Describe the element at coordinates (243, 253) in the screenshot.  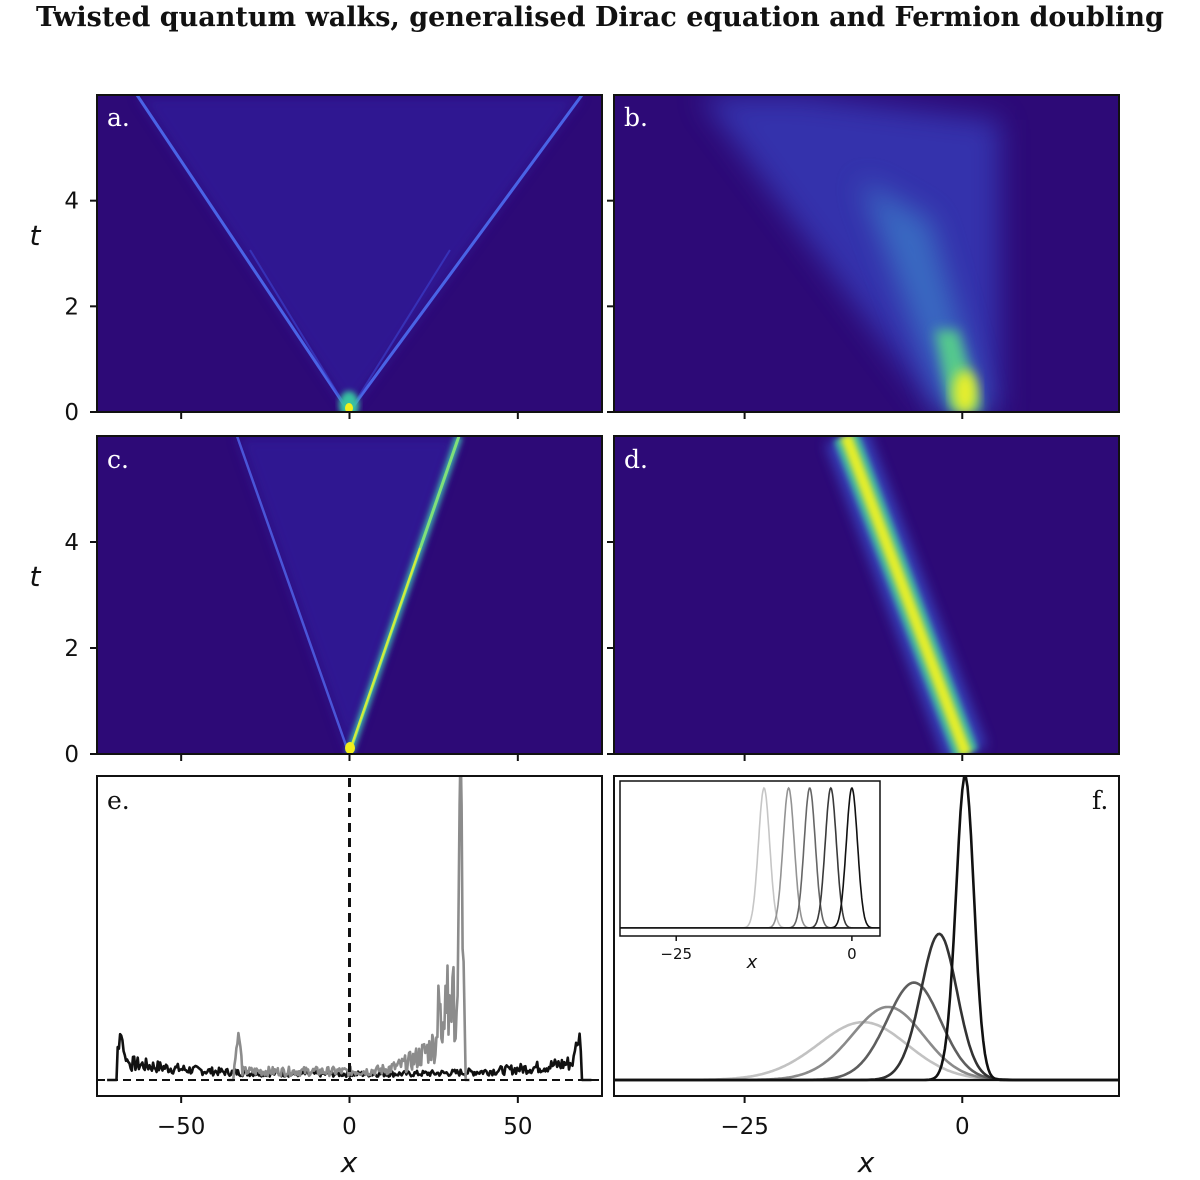
I see `panel-a-cone-left-edge` at that location.